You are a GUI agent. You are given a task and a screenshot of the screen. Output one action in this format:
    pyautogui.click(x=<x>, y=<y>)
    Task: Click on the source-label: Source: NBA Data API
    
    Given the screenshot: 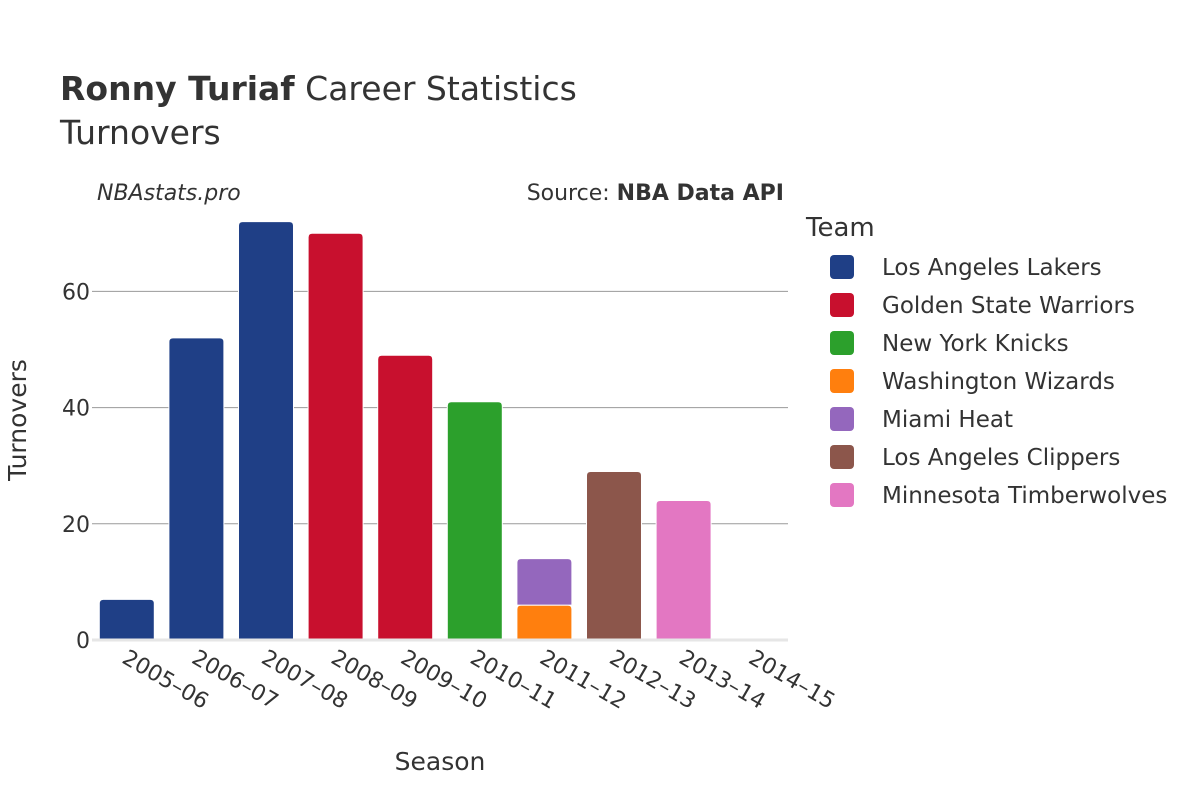 What is the action you would take?
    pyautogui.click(x=655, y=193)
    